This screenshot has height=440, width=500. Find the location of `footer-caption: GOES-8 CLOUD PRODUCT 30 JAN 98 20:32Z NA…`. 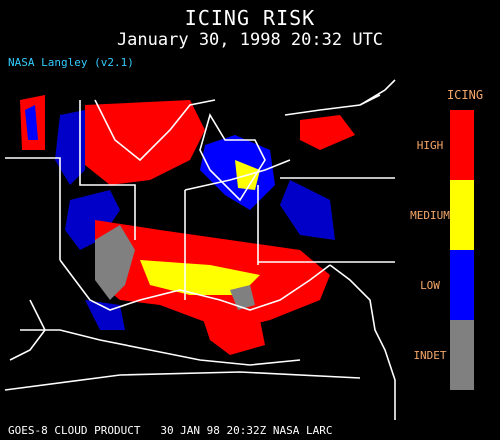

footer-caption: GOES-8 CLOUD PRODUCT 30 JAN 98 20:32Z NA… is located at coordinates (170, 430).